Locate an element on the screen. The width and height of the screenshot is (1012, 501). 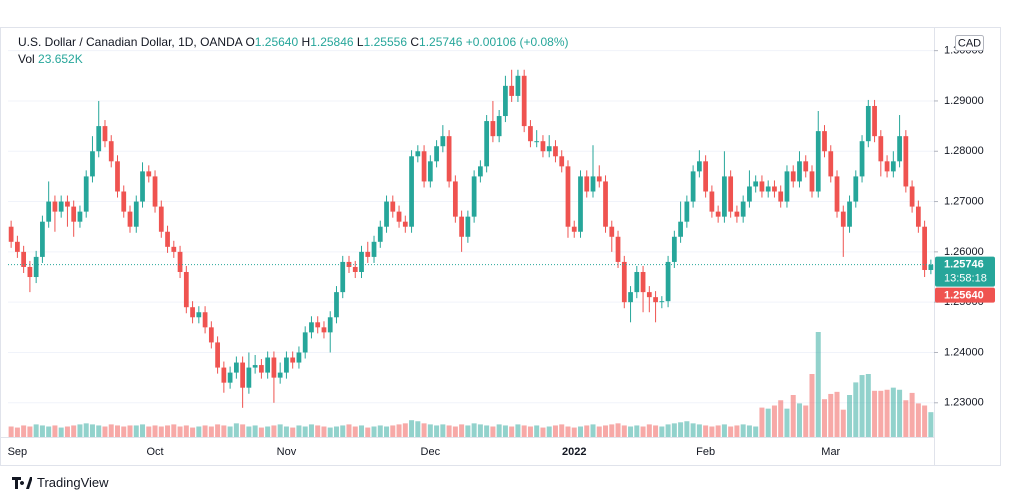
legend-value: 1.25746 is located at coordinates (441, 42).